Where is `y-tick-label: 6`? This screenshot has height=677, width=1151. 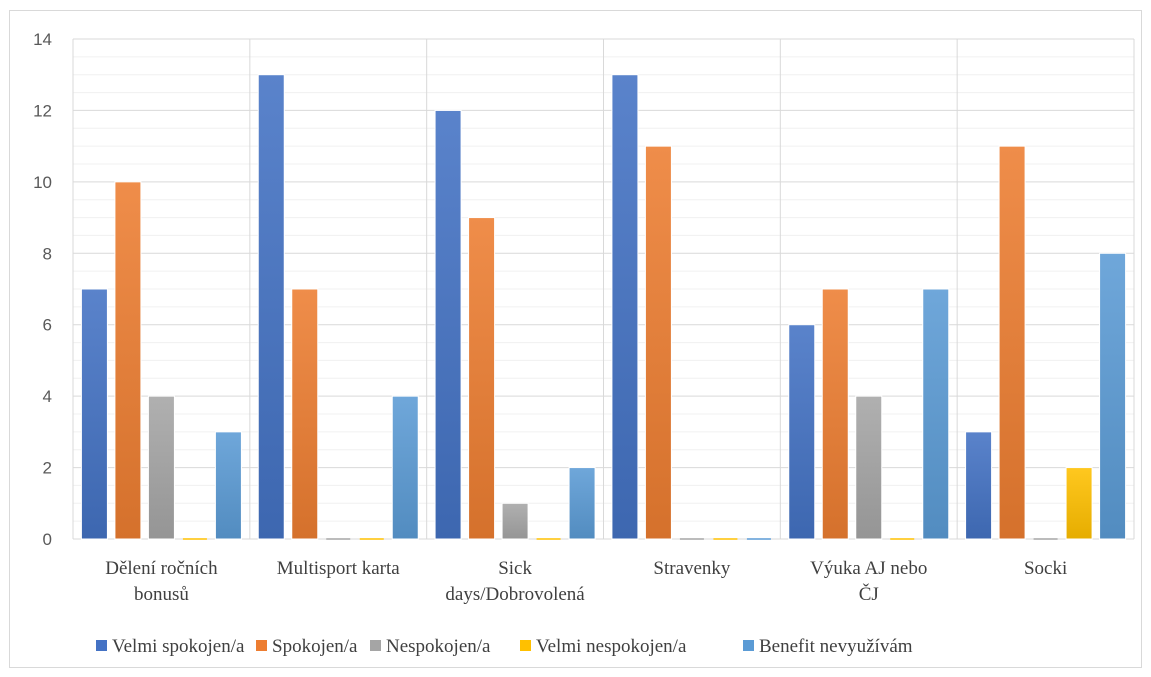 y-tick-label: 6 is located at coordinates (47, 325).